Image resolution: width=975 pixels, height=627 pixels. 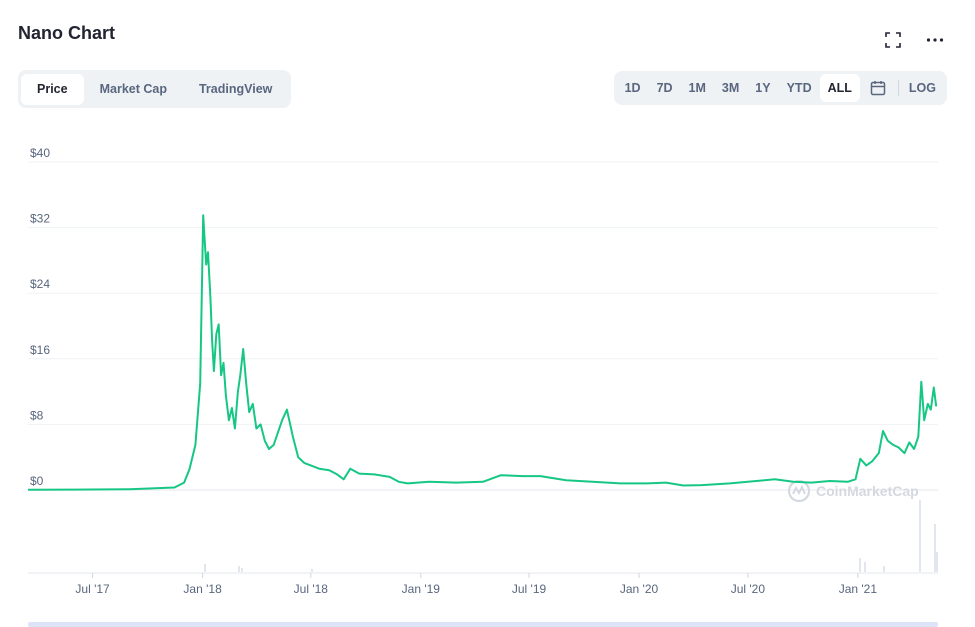 I want to click on range-3m-button: 3M, so click(x=730, y=88).